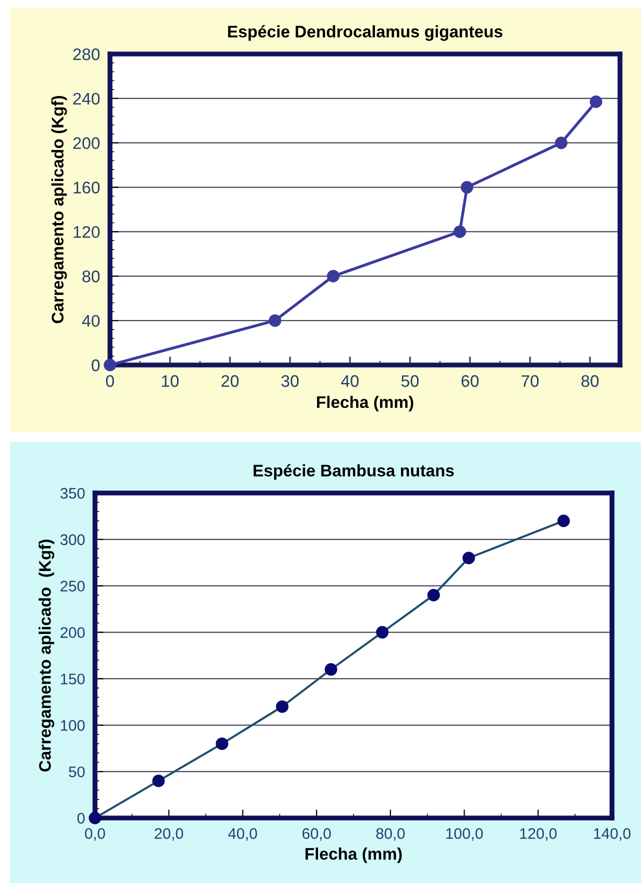 The image size is (641, 883). Describe the element at coordinates (95, 834) in the screenshot. I see `x-tick-label: 0,0` at that location.